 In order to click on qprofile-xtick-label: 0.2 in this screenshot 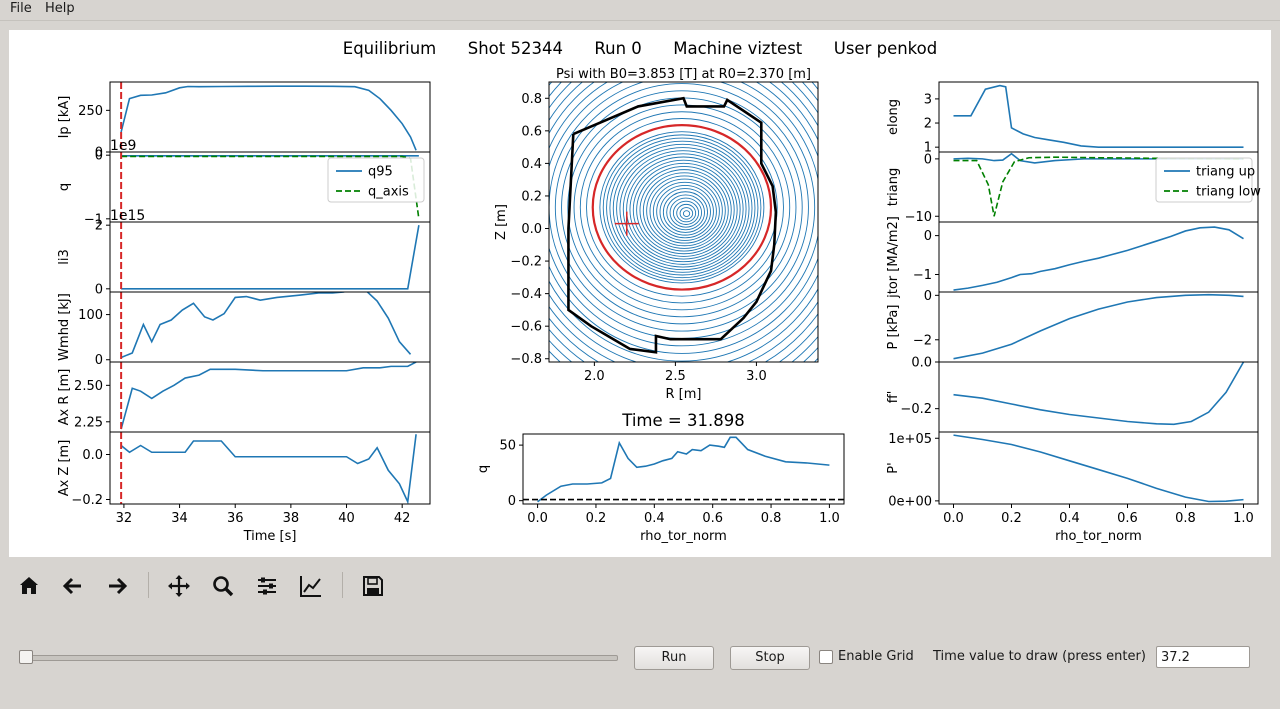, I will do `click(596, 518)`.